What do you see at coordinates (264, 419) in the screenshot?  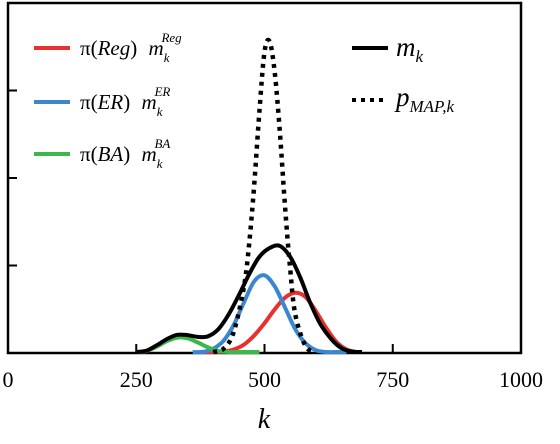 I see `x-axis-title: k` at bounding box center [264, 419].